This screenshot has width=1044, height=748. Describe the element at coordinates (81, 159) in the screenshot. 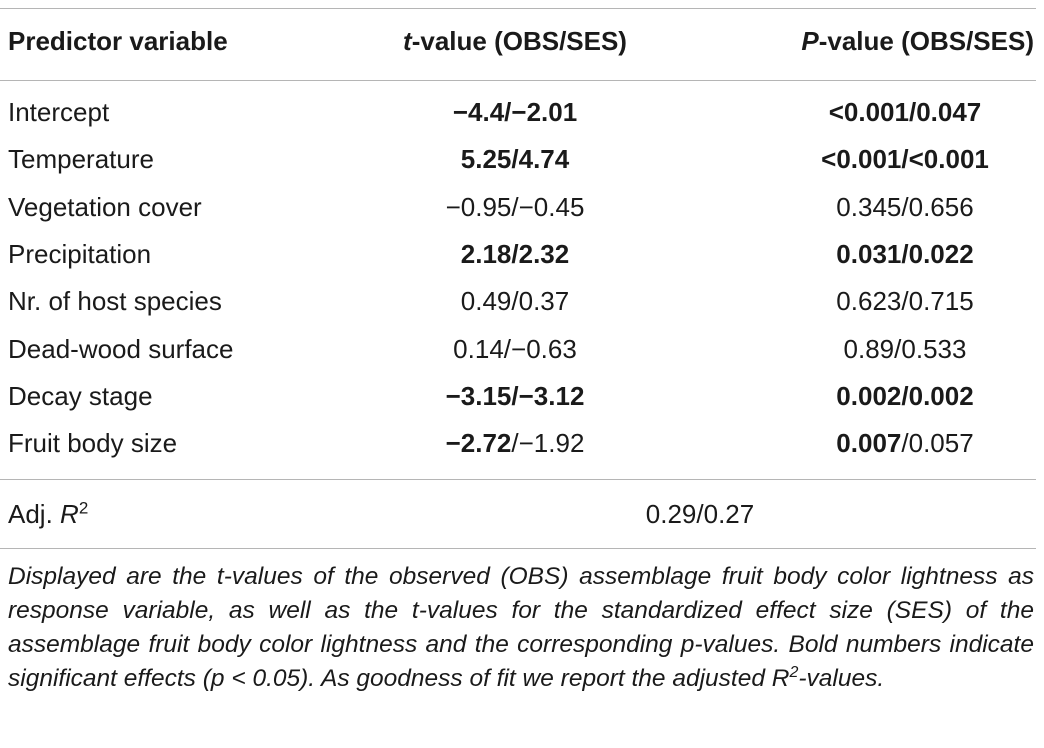

I see `predictor-cell: Temperature` at that location.